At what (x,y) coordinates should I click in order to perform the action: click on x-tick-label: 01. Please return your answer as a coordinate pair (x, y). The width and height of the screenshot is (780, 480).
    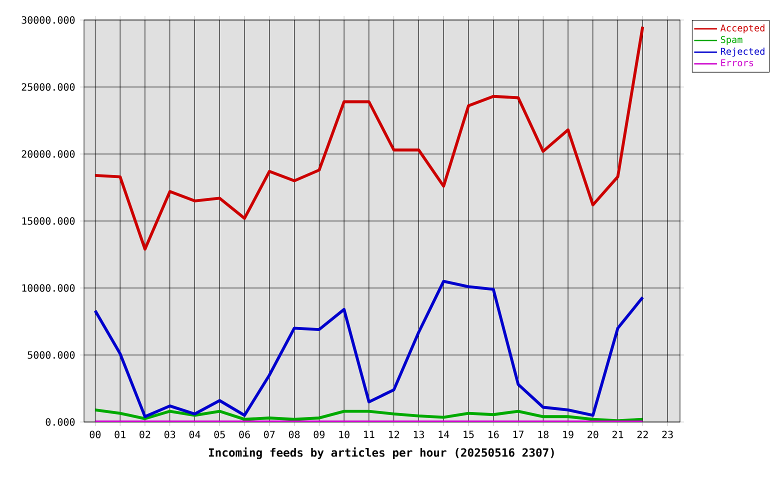
    Looking at the image, I should click on (120, 434).